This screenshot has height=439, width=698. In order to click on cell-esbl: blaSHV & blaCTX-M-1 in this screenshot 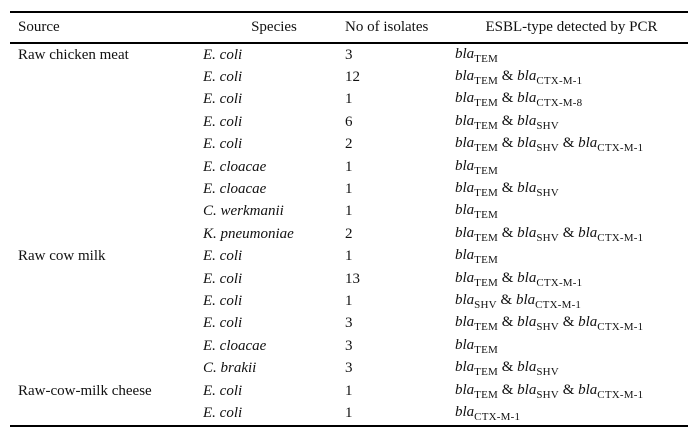, I will do `click(571, 301)`.